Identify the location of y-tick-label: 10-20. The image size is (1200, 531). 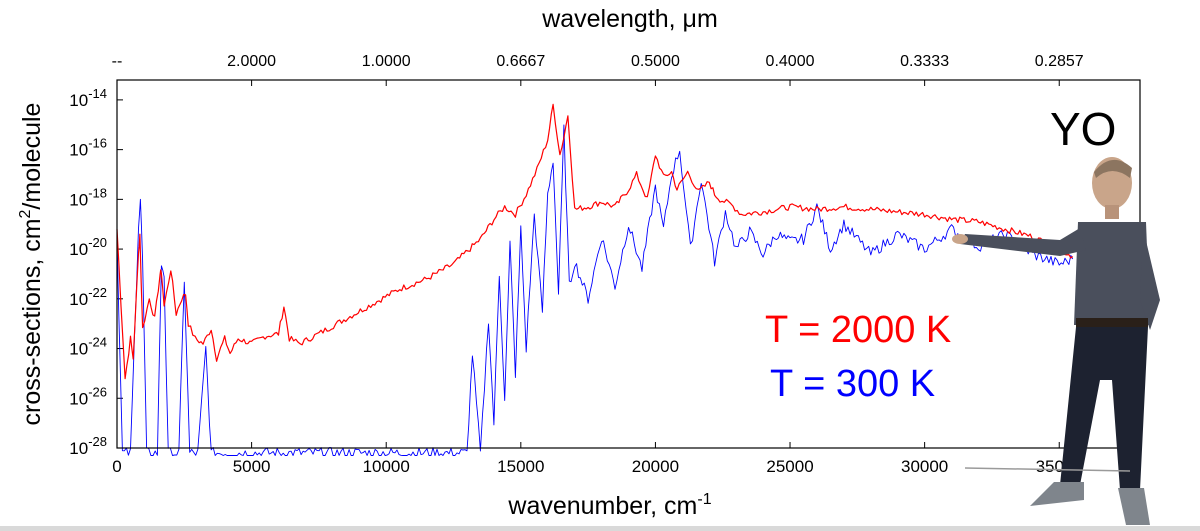
(88, 247).